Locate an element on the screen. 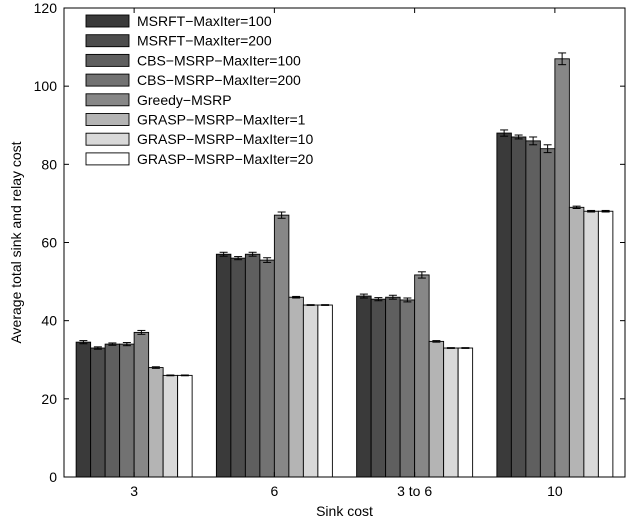 The image size is (636, 524). x-tick-label: 6 is located at coordinates (274, 491).